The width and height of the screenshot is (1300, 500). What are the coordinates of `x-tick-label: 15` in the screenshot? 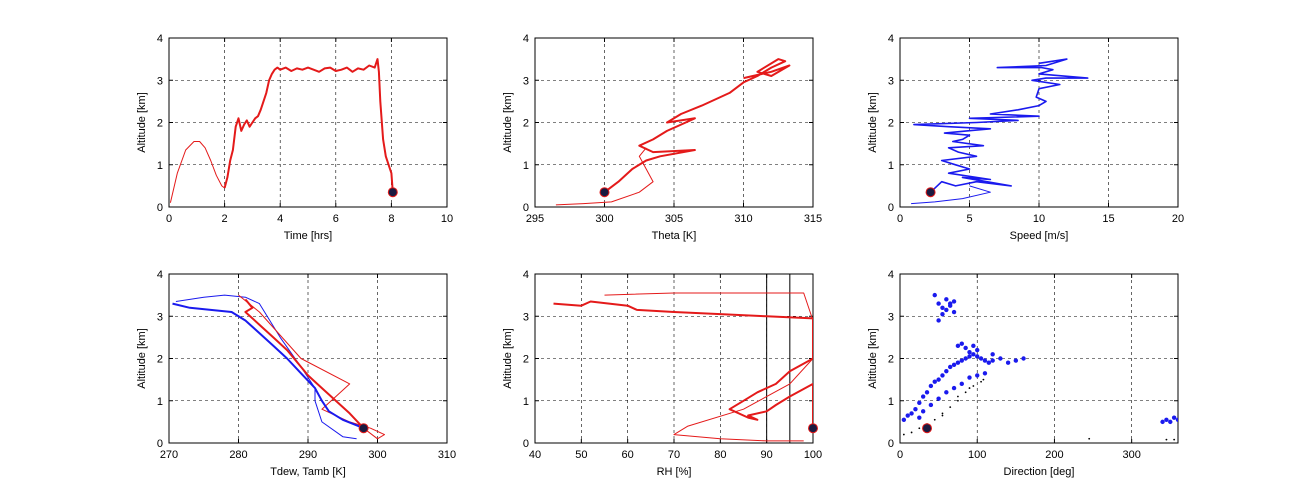 It's located at (1108, 219).